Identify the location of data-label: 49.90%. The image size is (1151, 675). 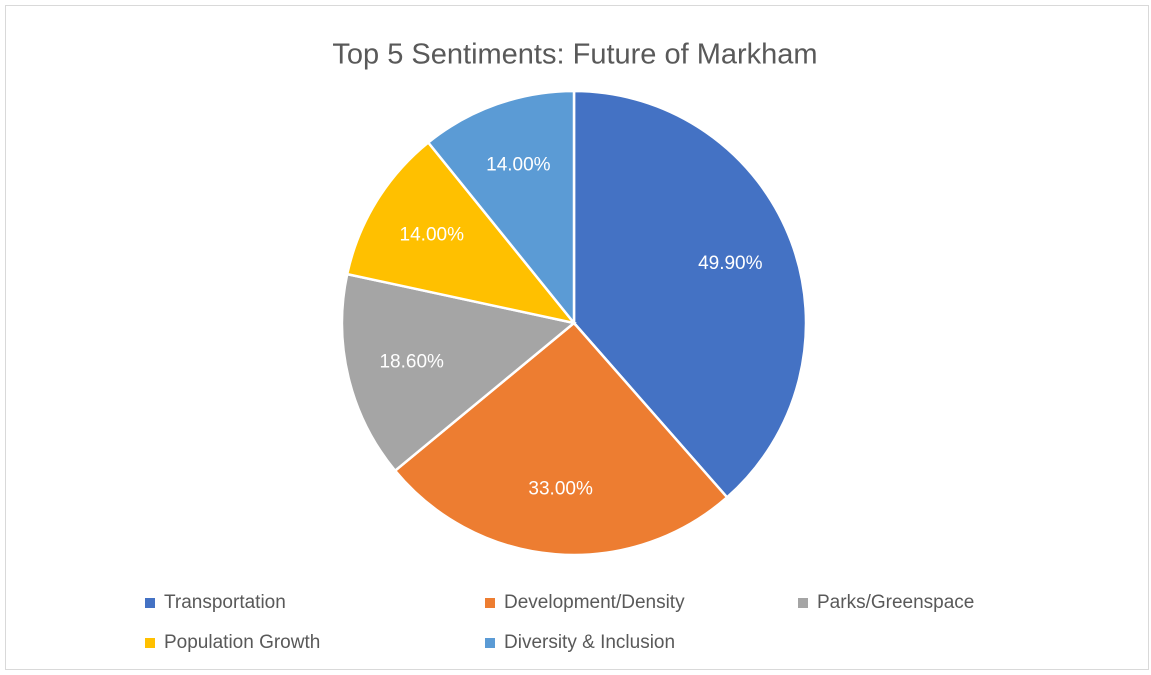
(730, 263).